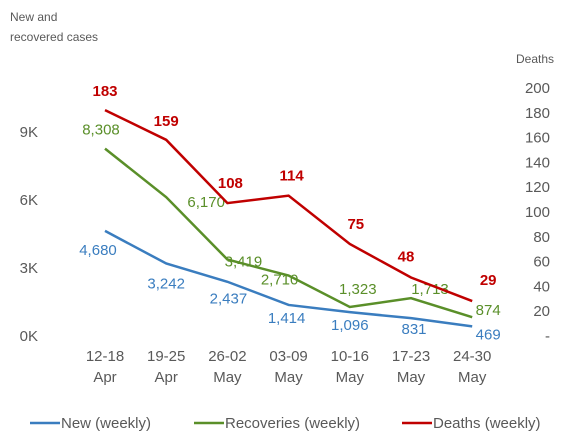  I want to click on y2-axis-label: Deaths, so click(535, 59).